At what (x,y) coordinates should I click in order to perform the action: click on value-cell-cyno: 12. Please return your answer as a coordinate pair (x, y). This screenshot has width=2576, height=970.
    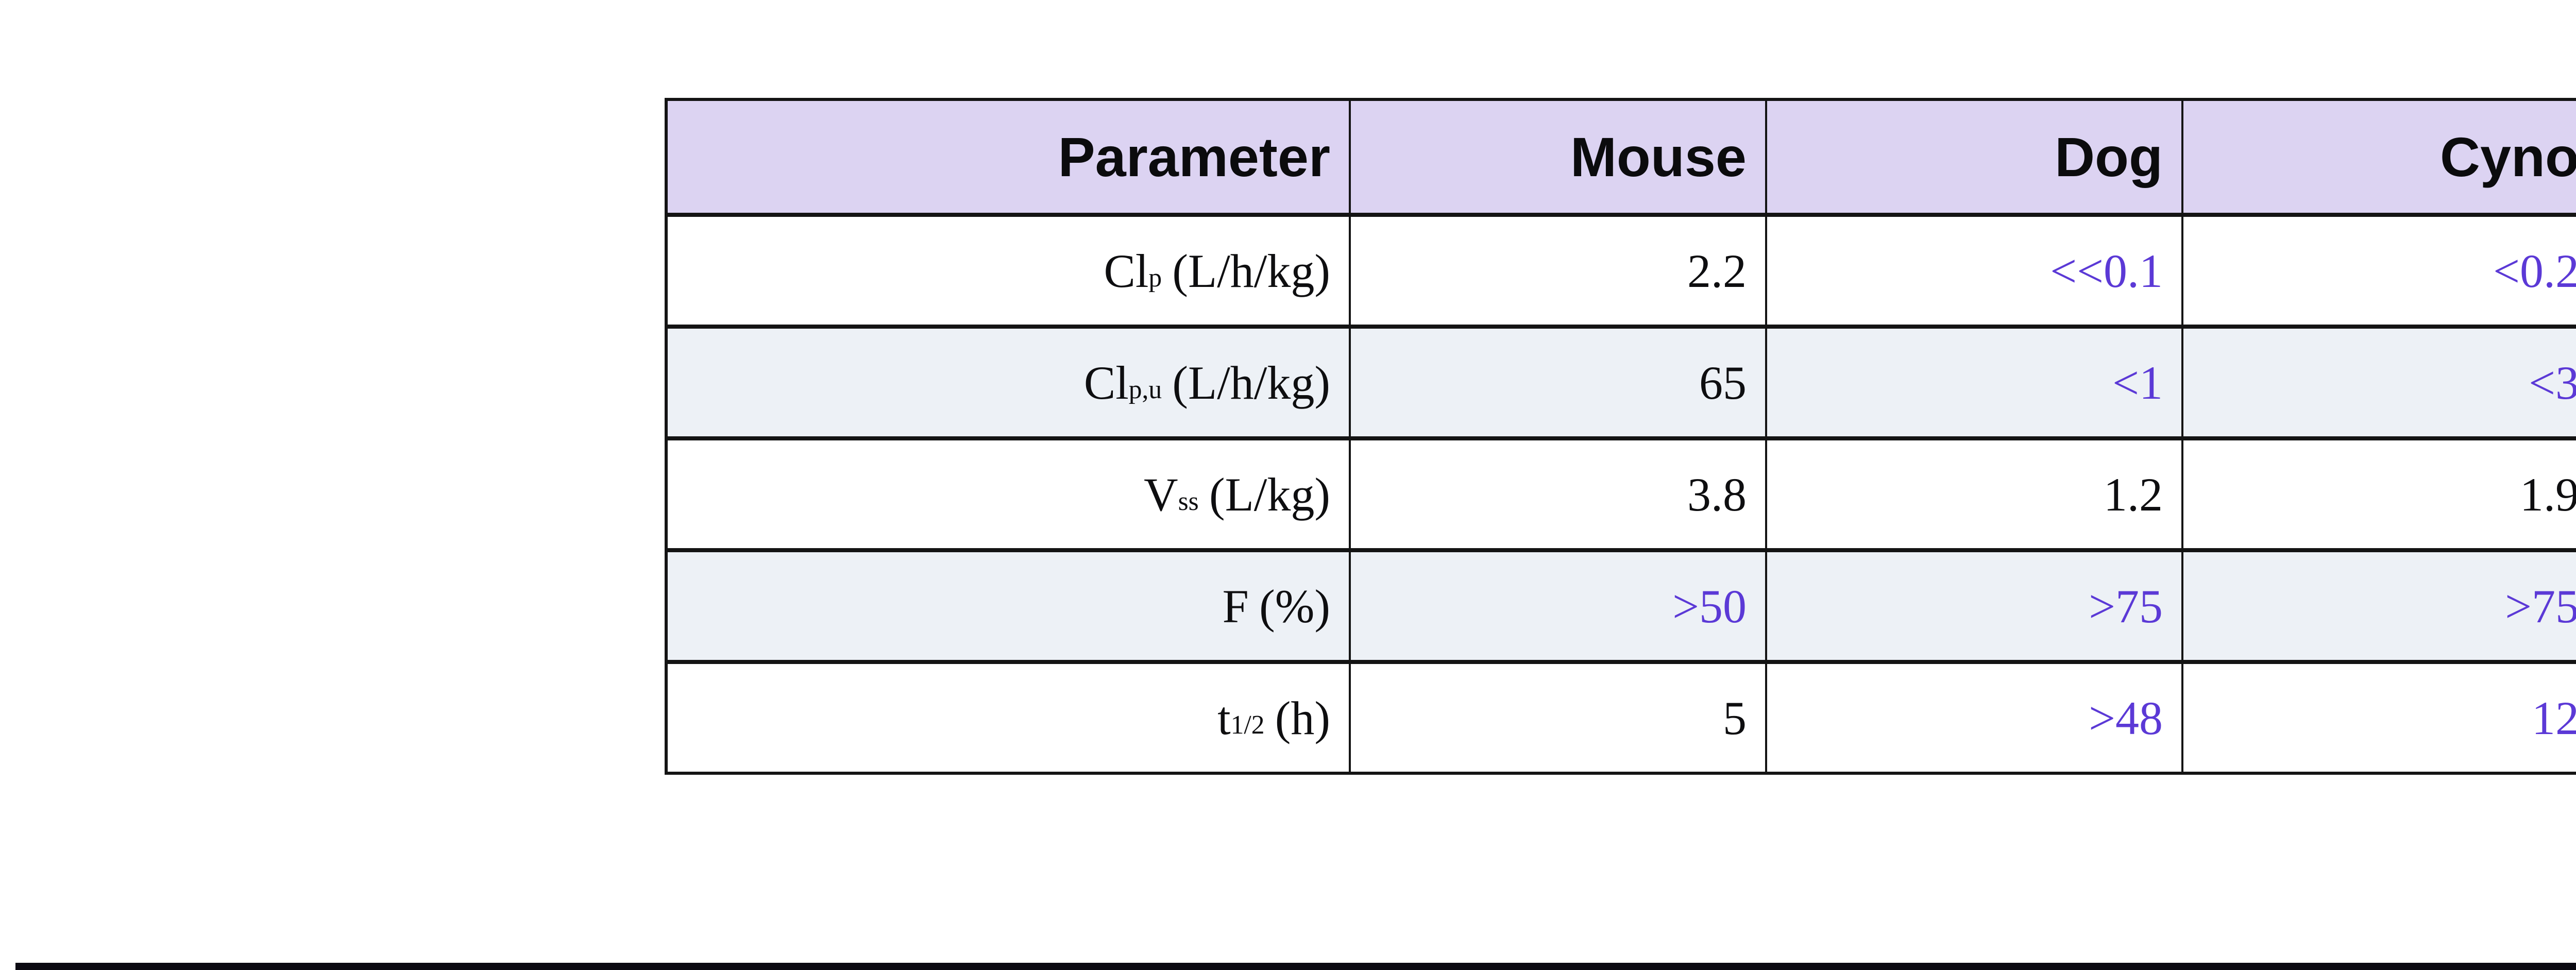
    Looking at the image, I should click on (2378, 718).